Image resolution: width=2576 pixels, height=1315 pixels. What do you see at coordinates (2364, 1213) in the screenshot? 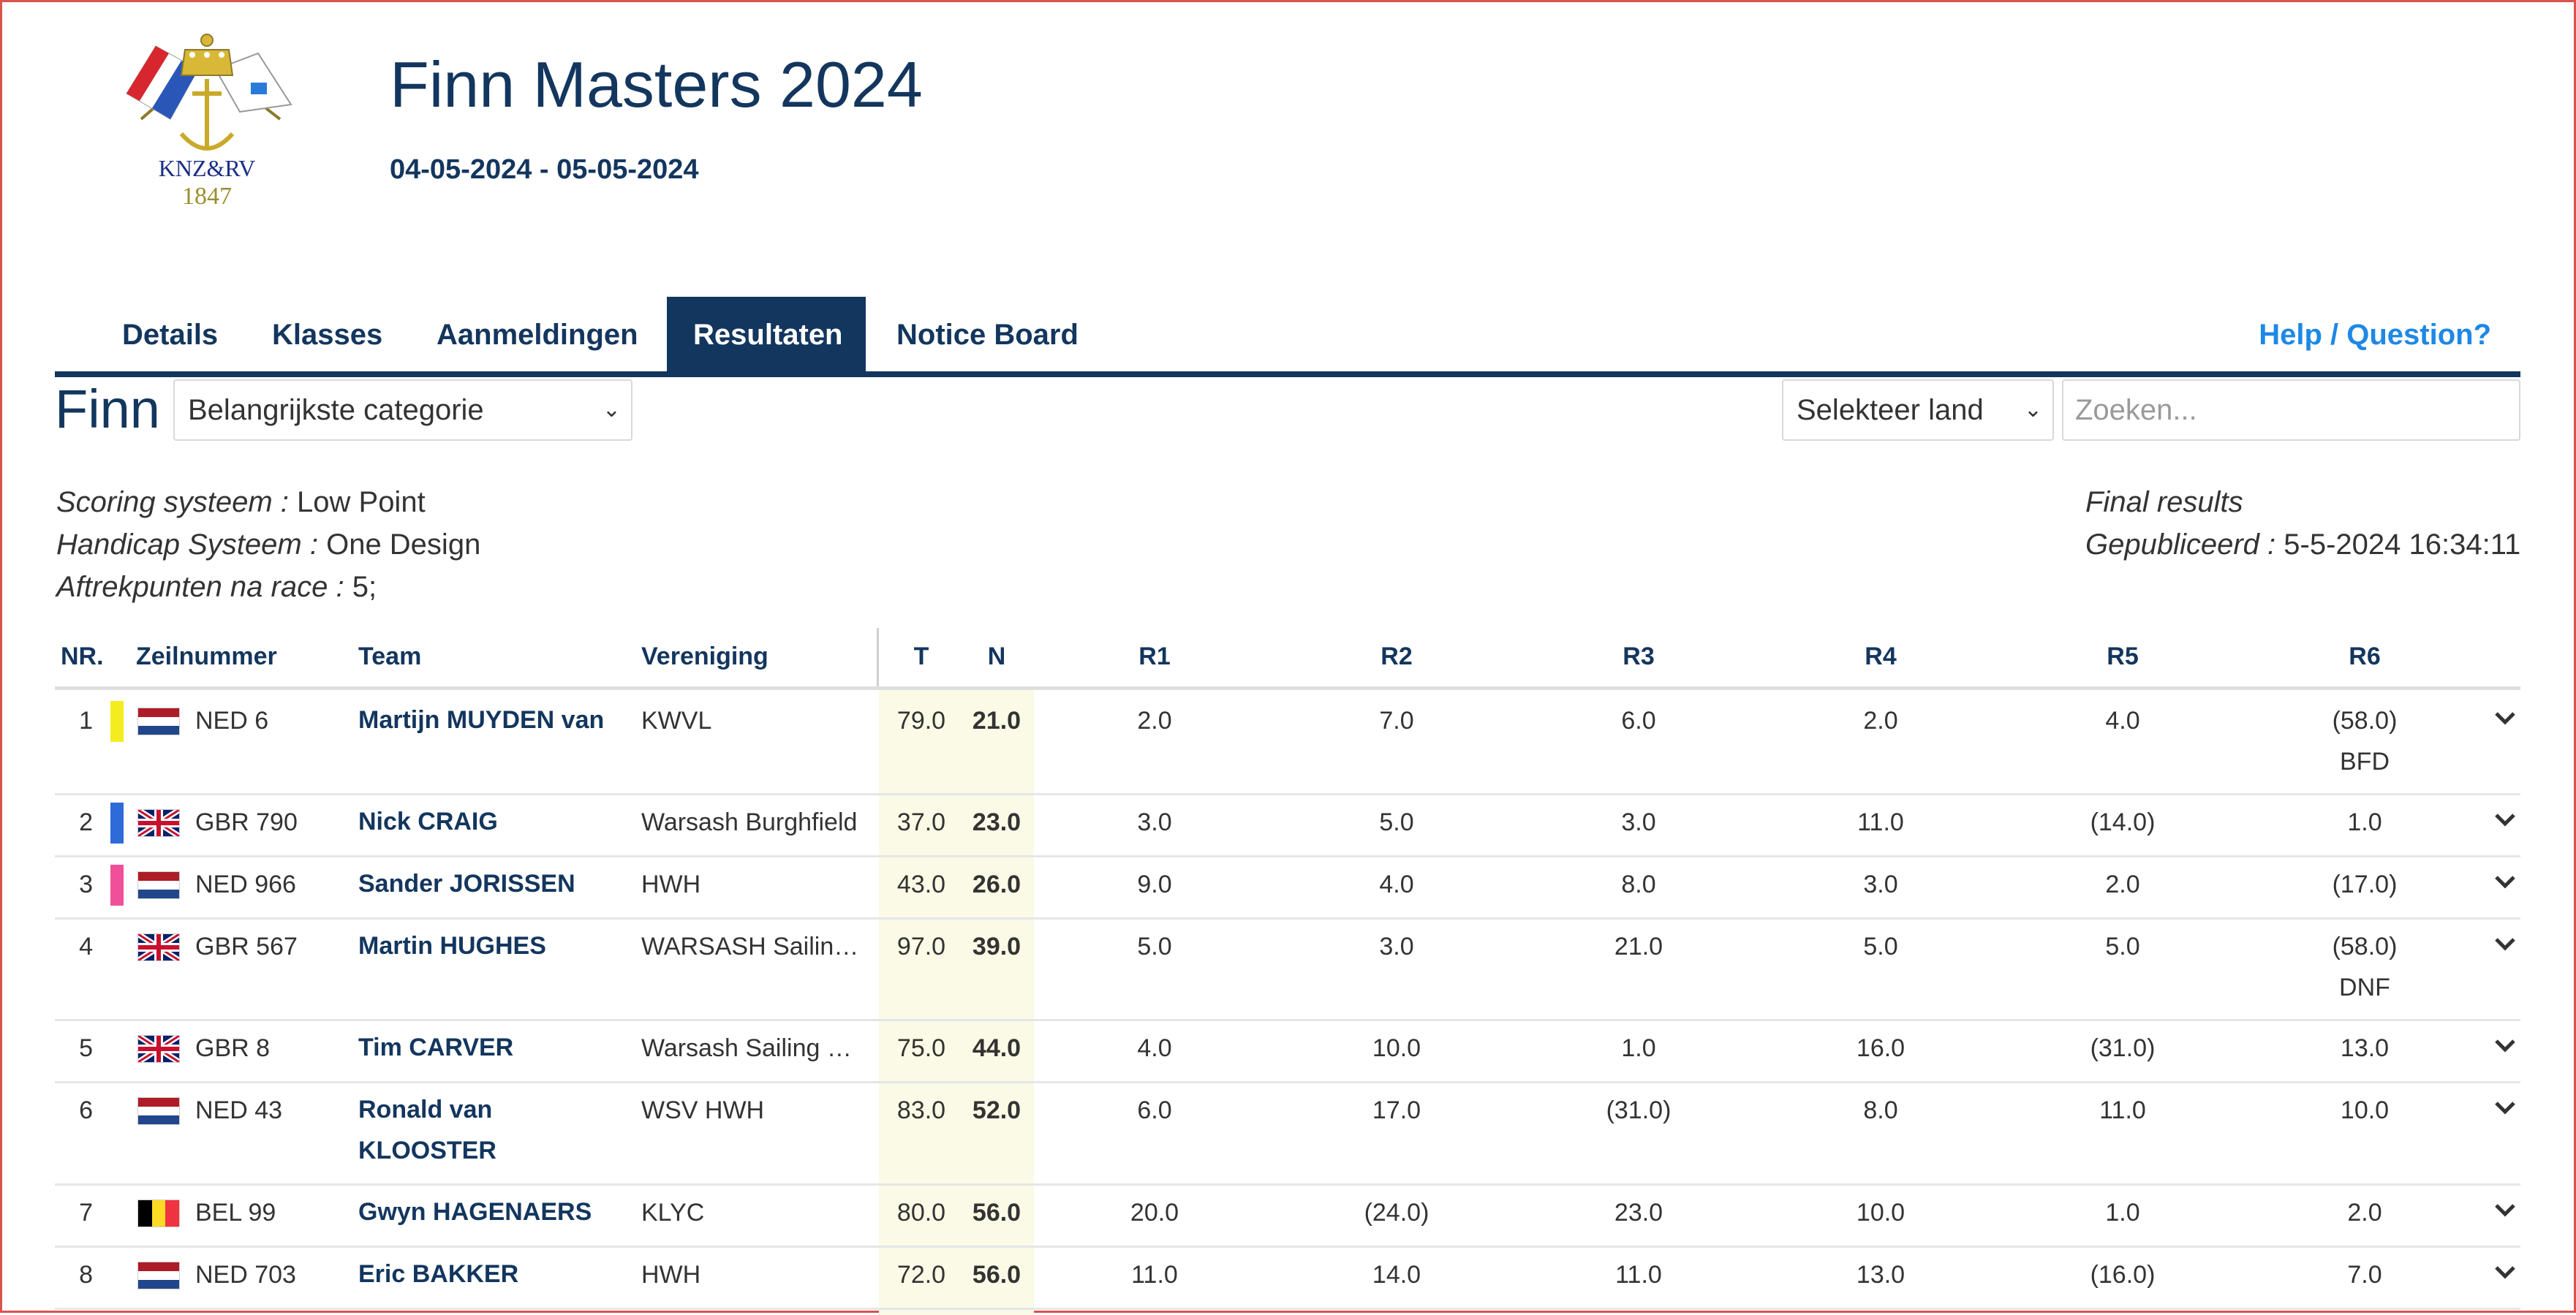
I see `race-r6-score: 2.0` at bounding box center [2364, 1213].